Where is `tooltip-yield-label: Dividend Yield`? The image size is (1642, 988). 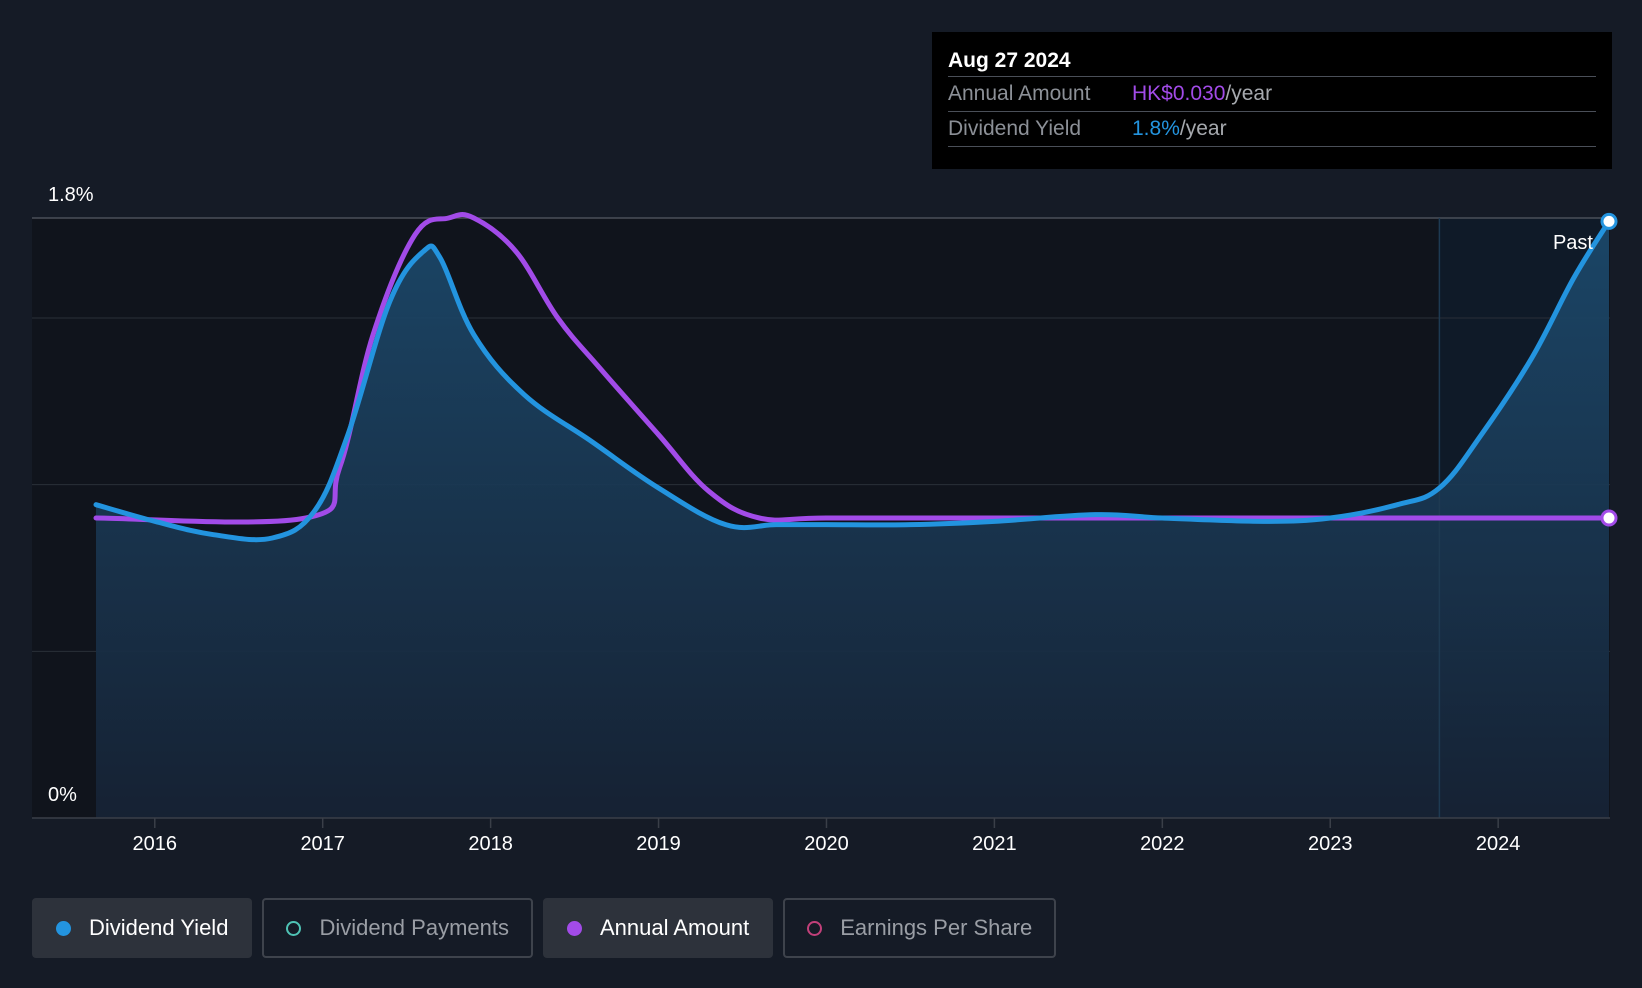
tooltip-yield-label: Dividend Yield is located at coordinates (1015, 128).